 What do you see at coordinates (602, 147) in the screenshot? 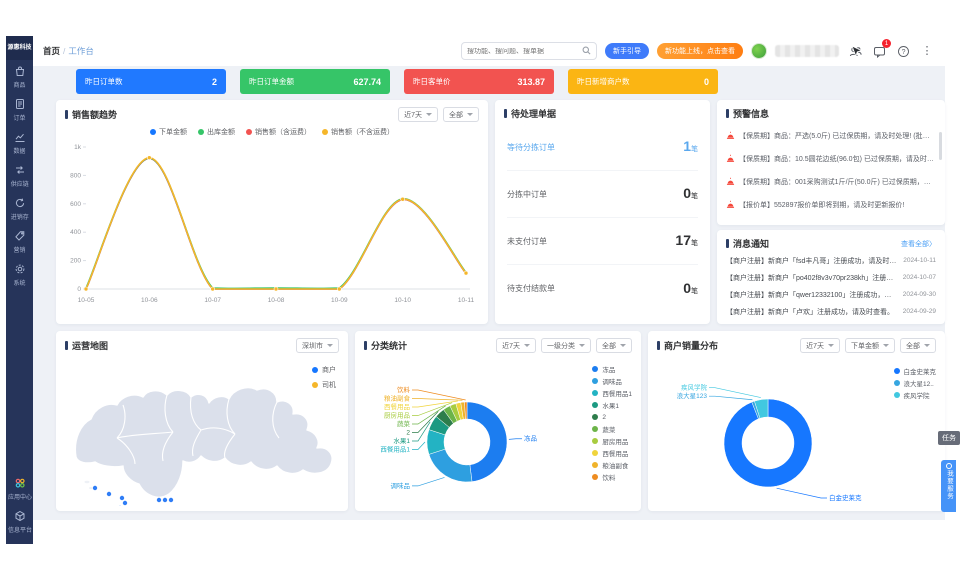
I see `pending-row-waiting-sort: 等待分拣订单 1笔` at bounding box center [602, 147].